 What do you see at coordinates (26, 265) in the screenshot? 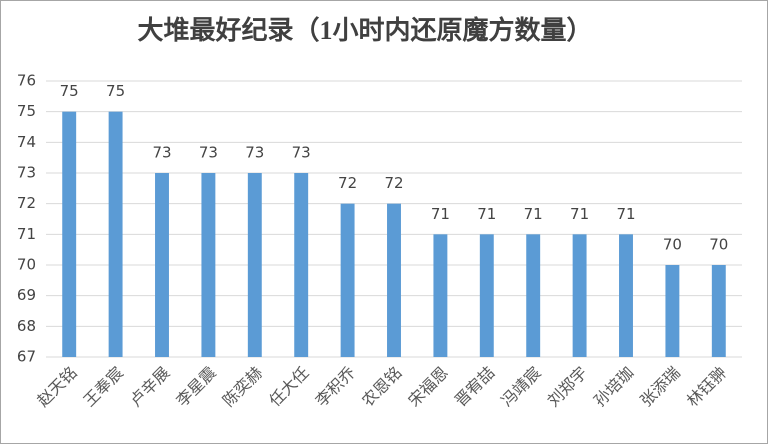
I see `y-tick-label: 70` at bounding box center [26, 265].